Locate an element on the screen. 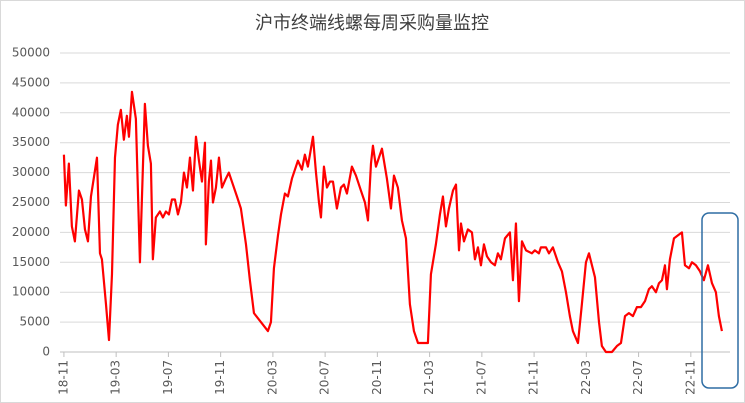 This screenshot has height=403, width=745. y-tick-label: 0 is located at coordinates (46, 352).